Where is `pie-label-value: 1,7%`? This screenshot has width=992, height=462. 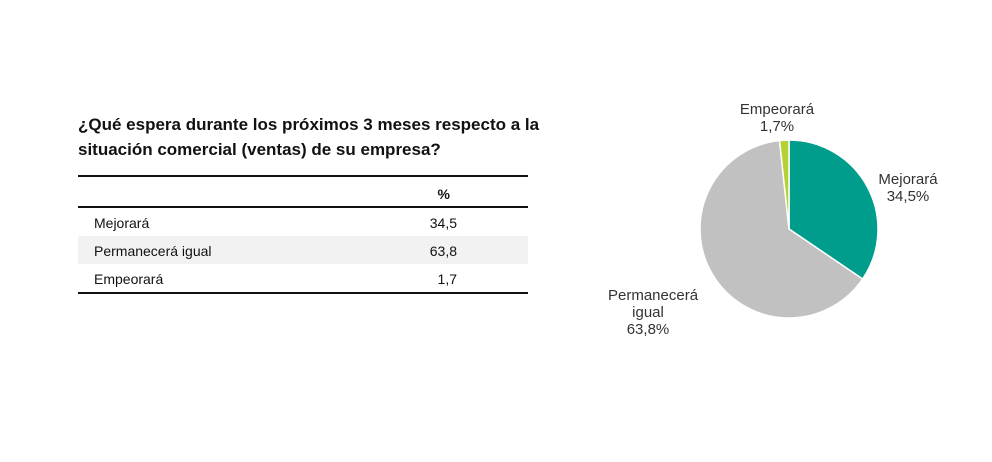
pie-label-value: 1,7% is located at coordinates (777, 126).